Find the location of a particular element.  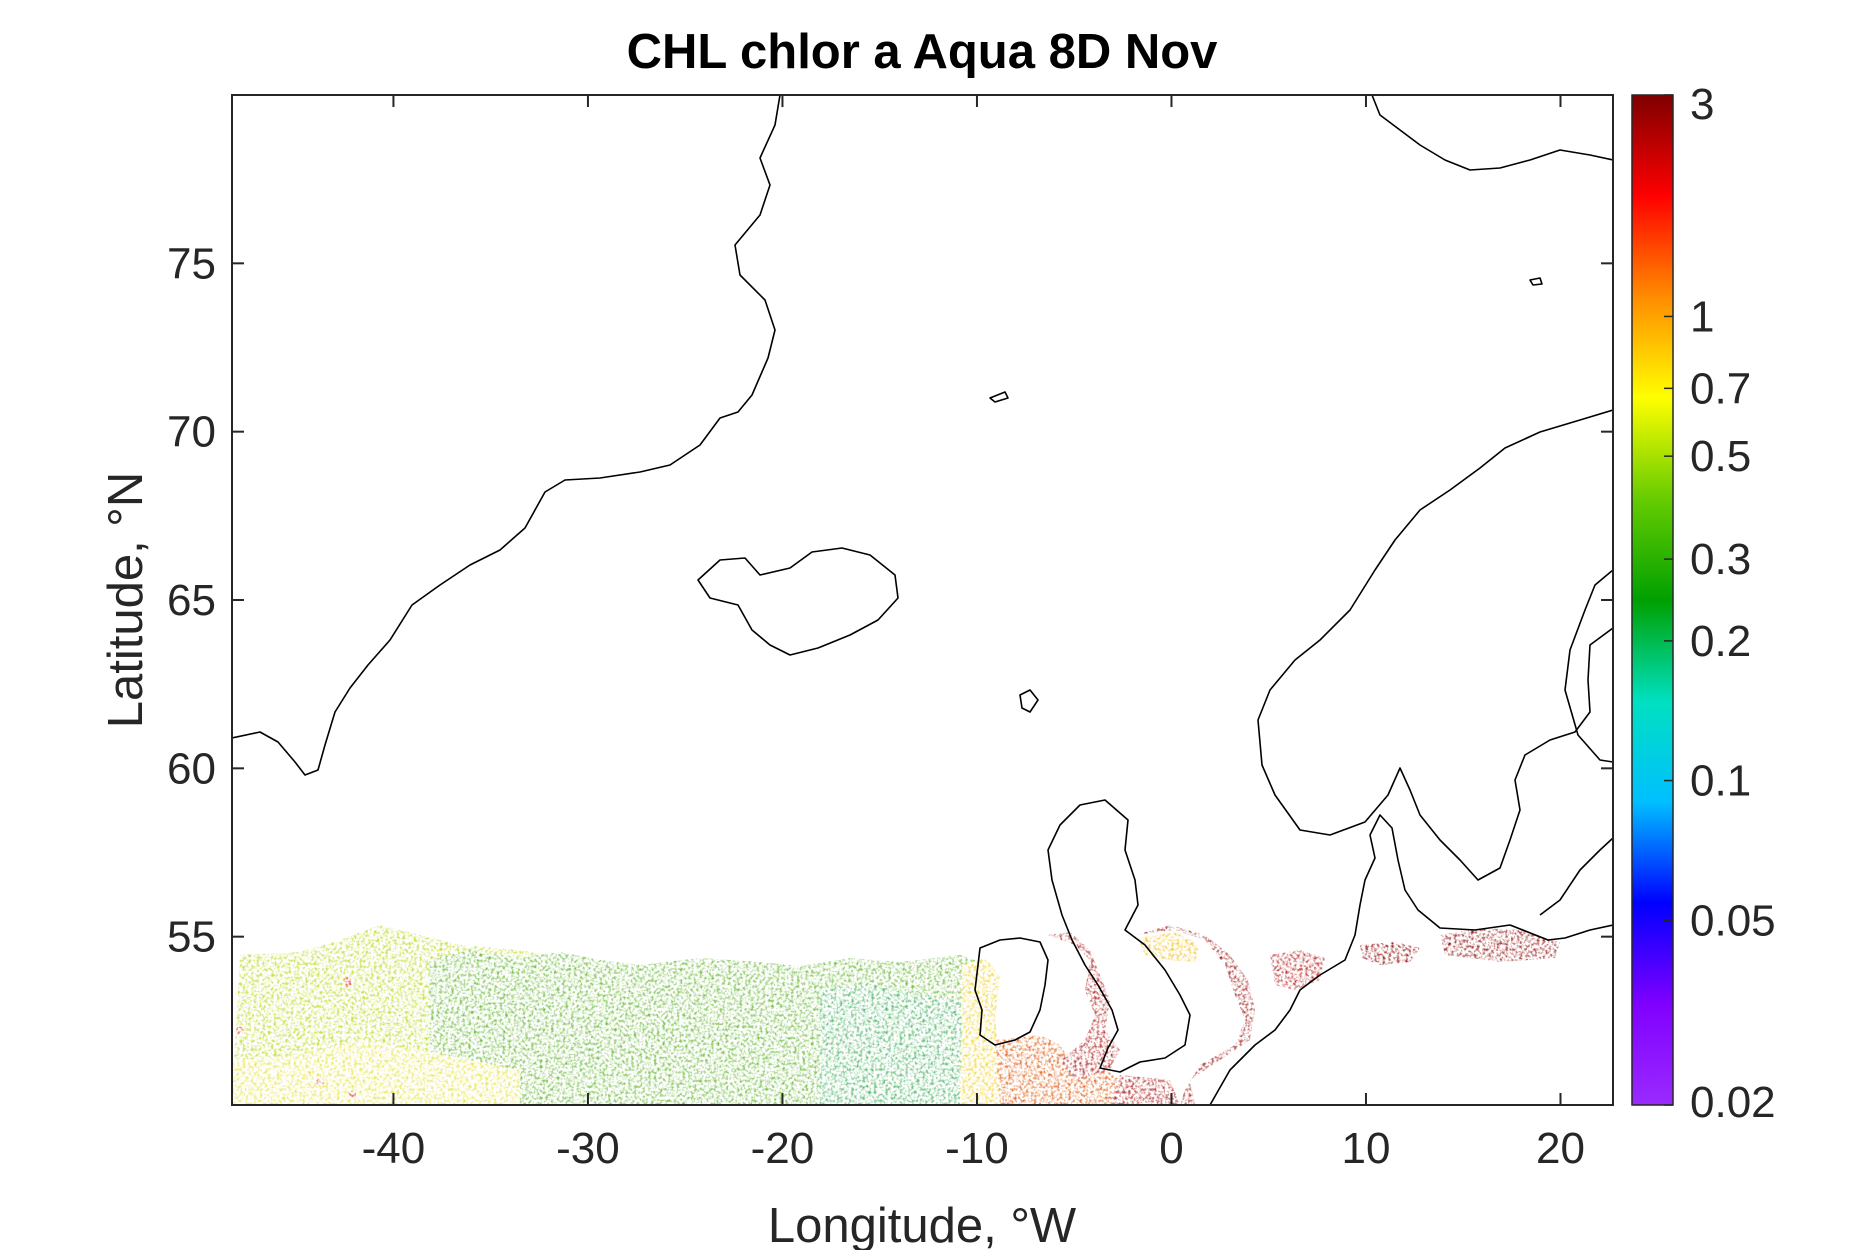

finland-coast is located at coordinates (1588, 666).